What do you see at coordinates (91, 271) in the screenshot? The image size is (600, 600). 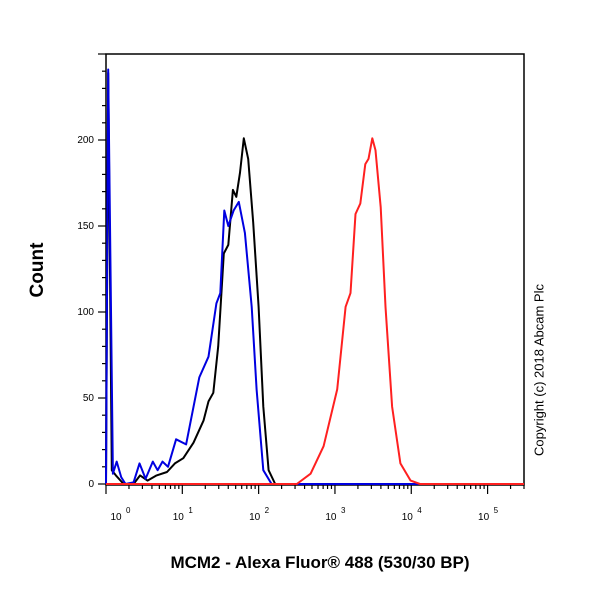 I see `y-axis: 0 50 100 150 200` at bounding box center [91, 271].